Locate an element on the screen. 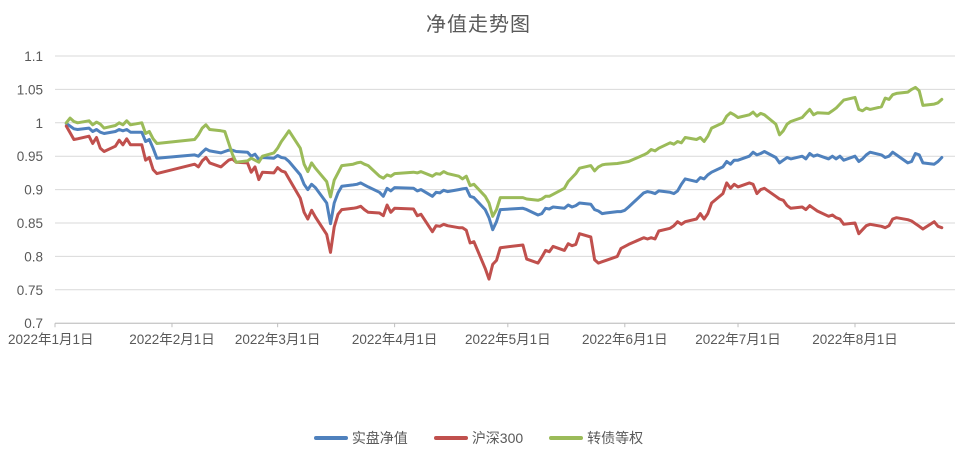 This screenshot has height=460, width=957. x-axis-tick-label: 2022年8月1日 is located at coordinates (855, 339).